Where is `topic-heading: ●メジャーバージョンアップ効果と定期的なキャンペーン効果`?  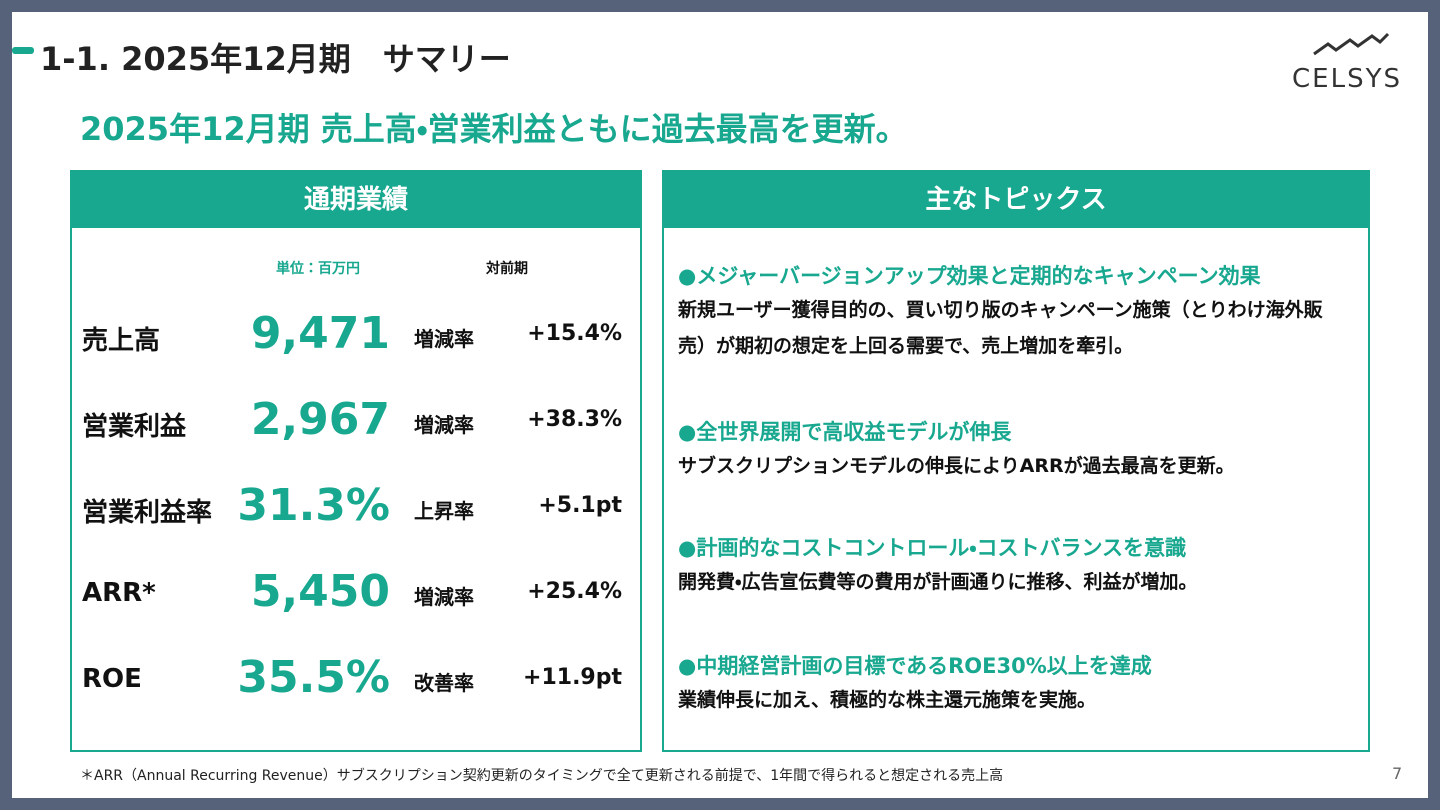
topic-heading: ●メジャーバージョンアップ効果と定期的なキャンペーン効果 is located at coordinates (969, 276).